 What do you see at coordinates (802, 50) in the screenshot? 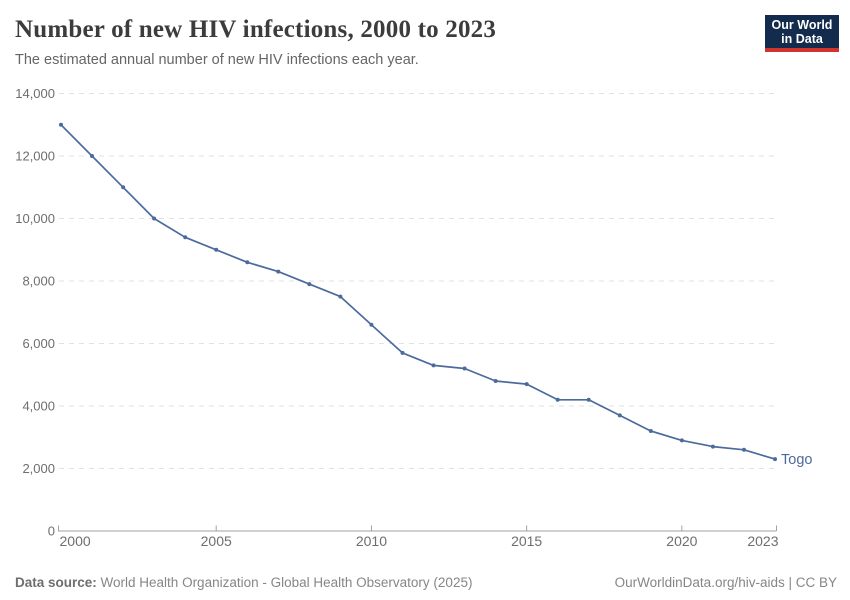
I see `owid-logo-stripe` at bounding box center [802, 50].